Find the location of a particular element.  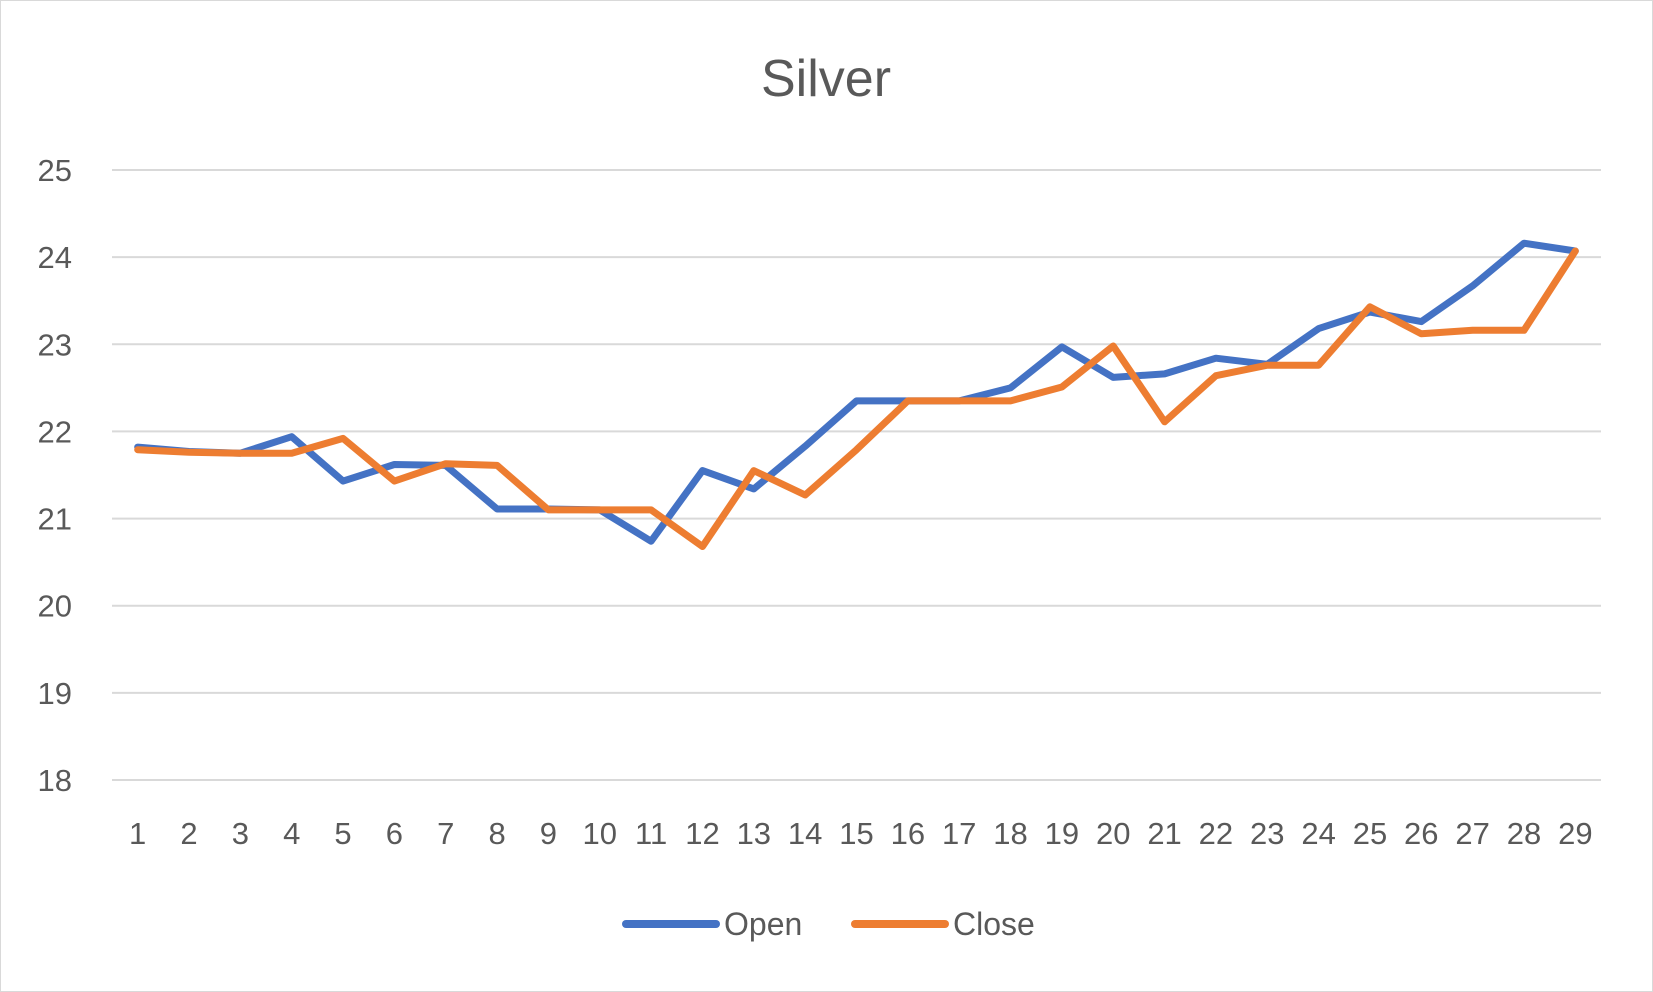

x-tick-label: 6 is located at coordinates (394, 833).